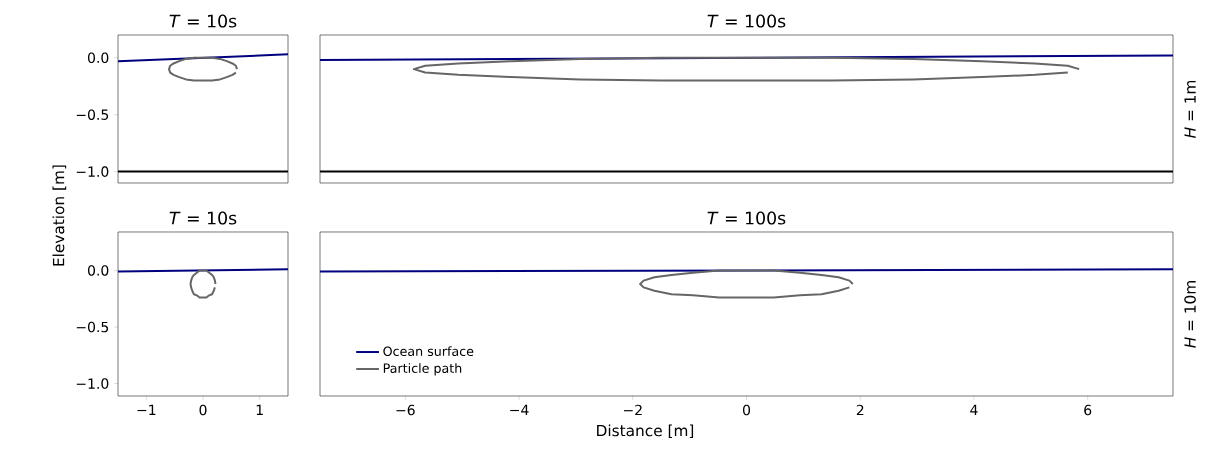 The width and height of the screenshot is (1210, 470). Describe the element at coordinates (146, 409) in the screenshot. I see `x-tick-label: −1` at that location.